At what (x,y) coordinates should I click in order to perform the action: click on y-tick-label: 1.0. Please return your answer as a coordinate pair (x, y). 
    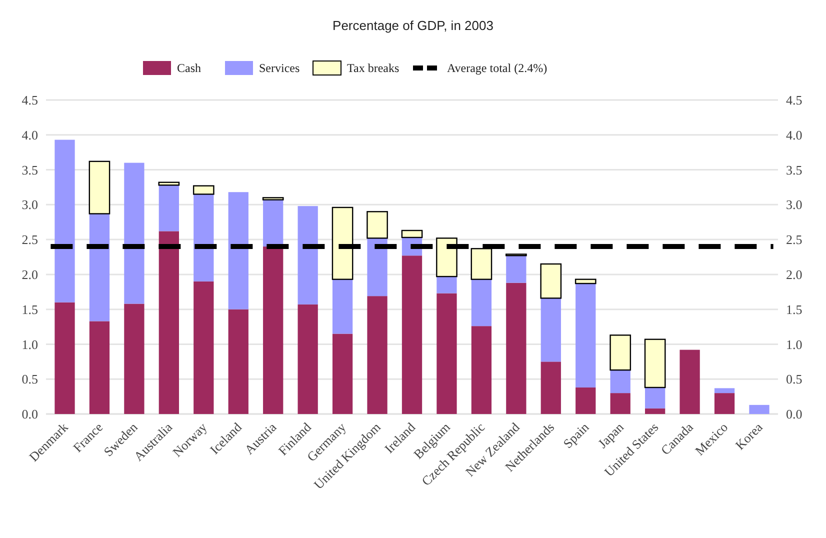
    Looking at the image, I should click on (30, 344).